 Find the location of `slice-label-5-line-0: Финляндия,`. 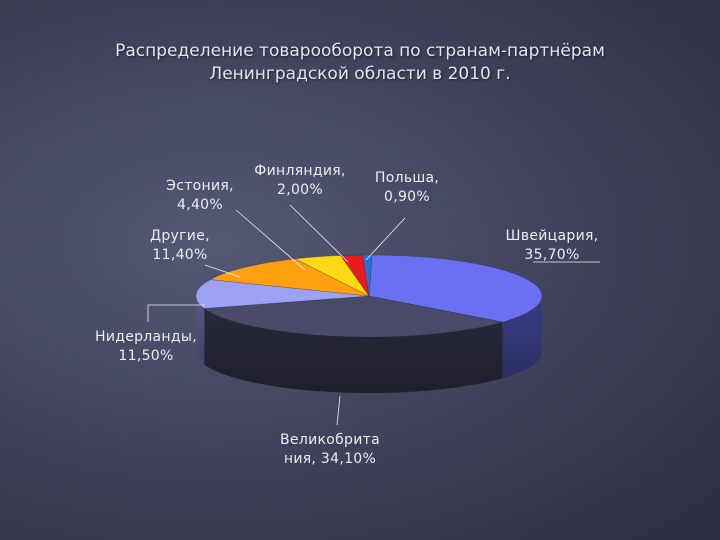

slice-label-5-line-0: Финляндия, is located at coordinates (299, 171).